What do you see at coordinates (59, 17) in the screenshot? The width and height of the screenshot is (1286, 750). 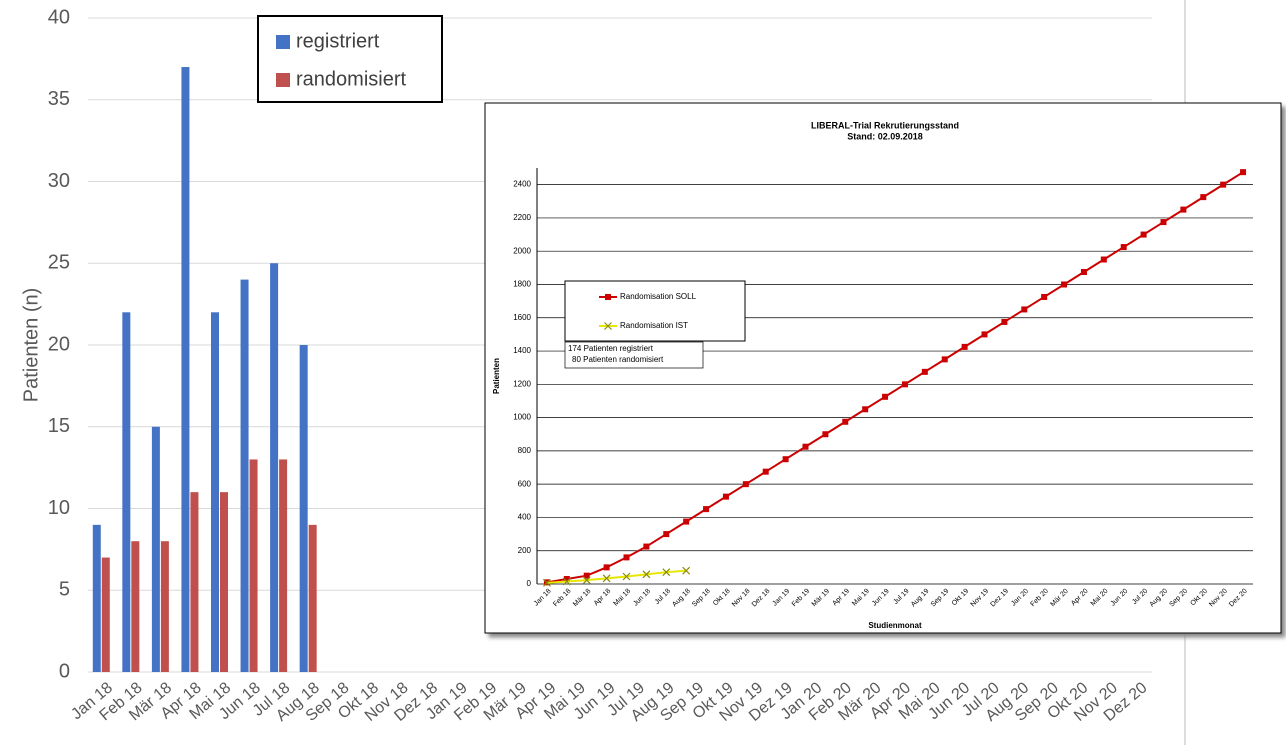 I see `y-tick-label: 40` at bounding box center [59, 17].